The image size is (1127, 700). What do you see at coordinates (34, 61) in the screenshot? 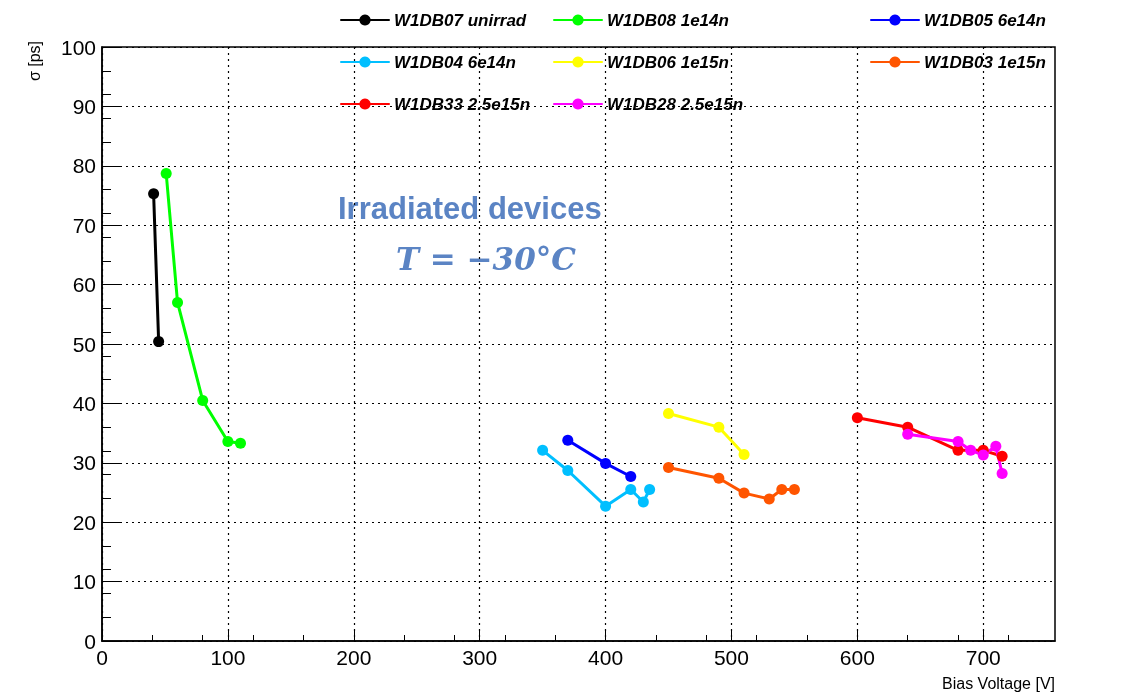
I see `y-axis-title: σ [ps]` at bounding box center [34, 61].